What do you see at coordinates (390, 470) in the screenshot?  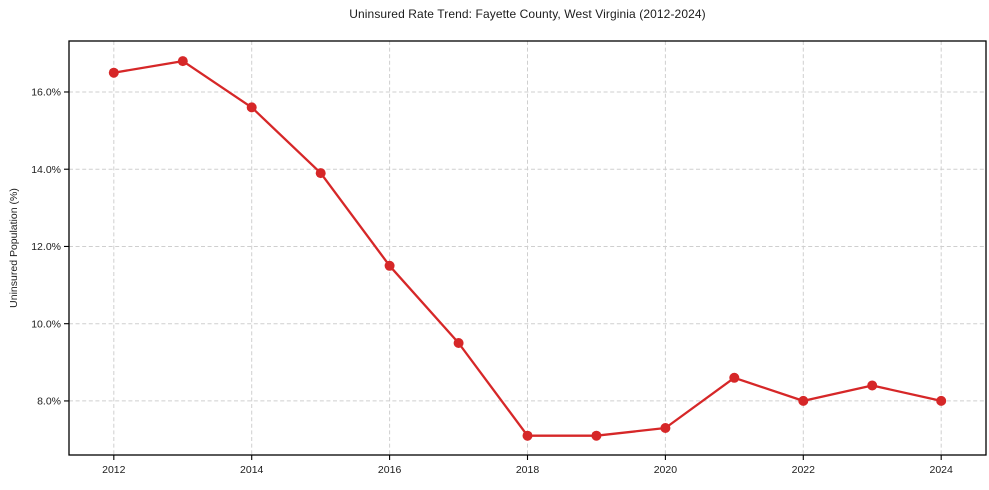 I see `x-tick-label: 2016` at bounding box center [390, 470].